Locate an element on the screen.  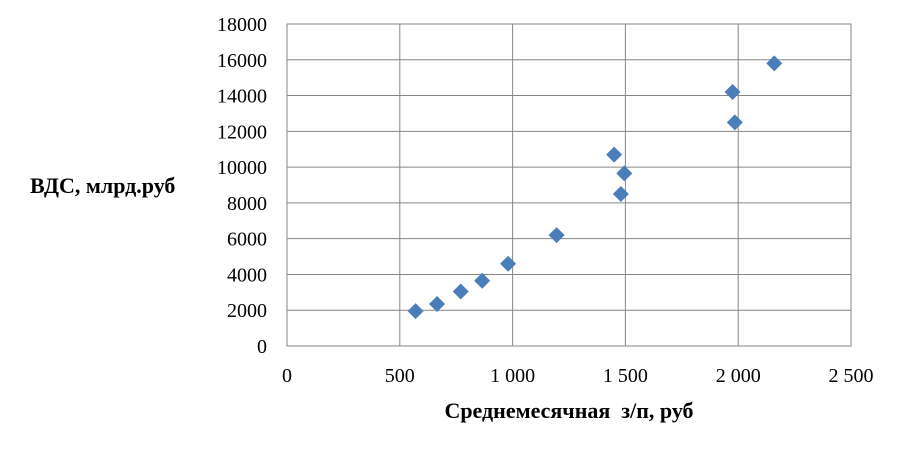
x-tick-label: 1 500 is located at coordinates (625, 376).